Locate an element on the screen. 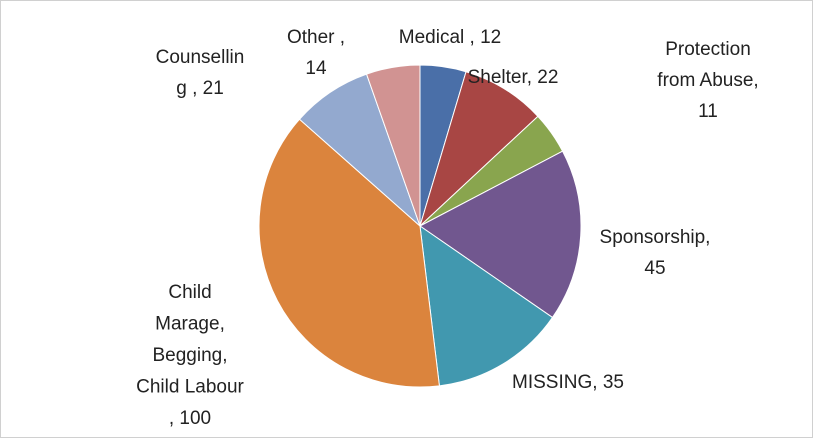 This screenshot has width=814, height=438. slice-label: 45 is located at coordinates (654, 268).